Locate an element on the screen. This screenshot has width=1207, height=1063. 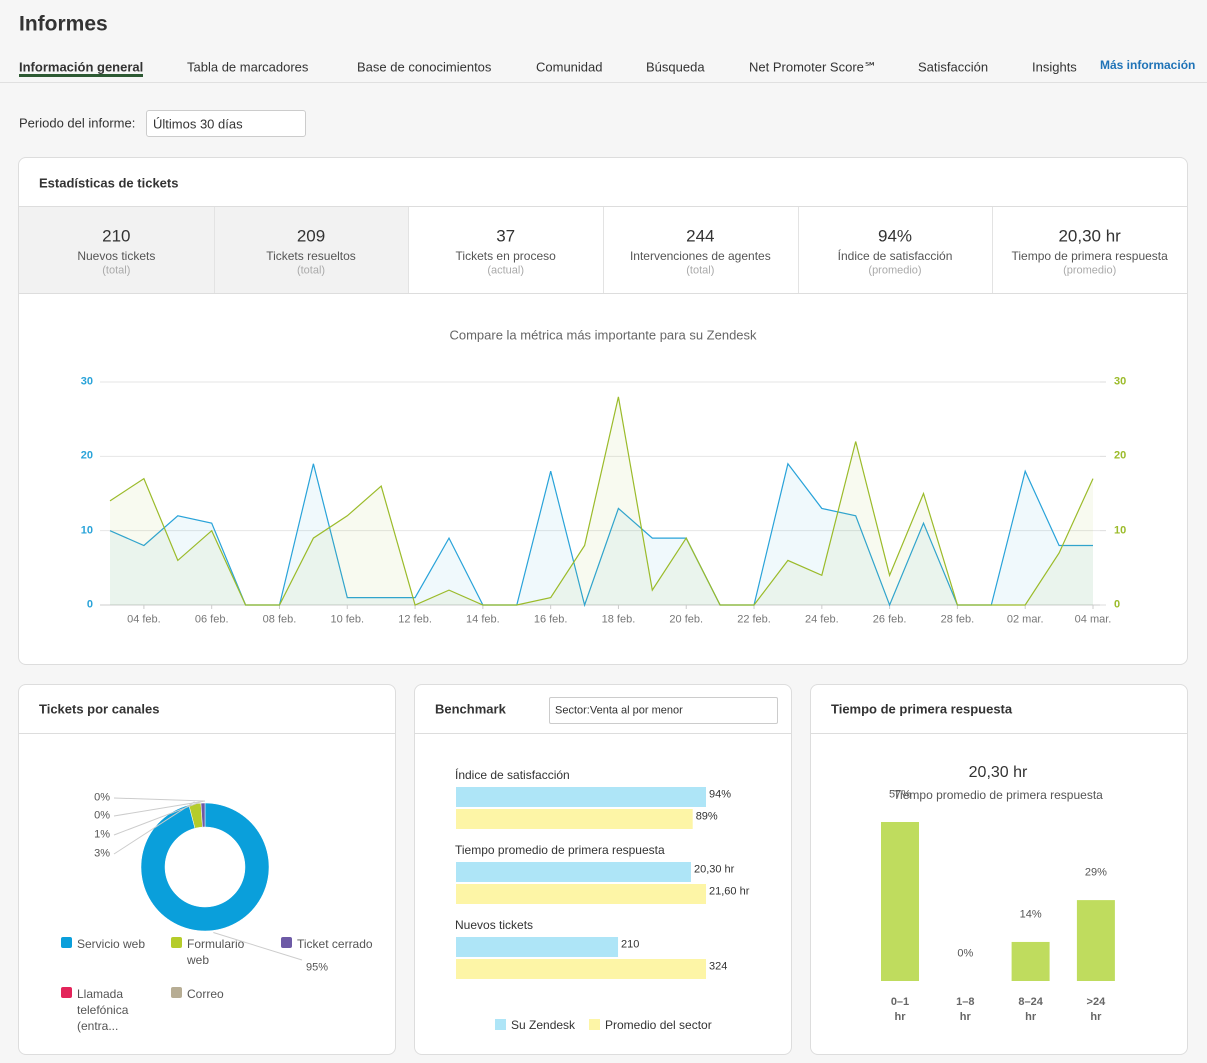
value-label: 29% is located at coordinates (1096, 873).